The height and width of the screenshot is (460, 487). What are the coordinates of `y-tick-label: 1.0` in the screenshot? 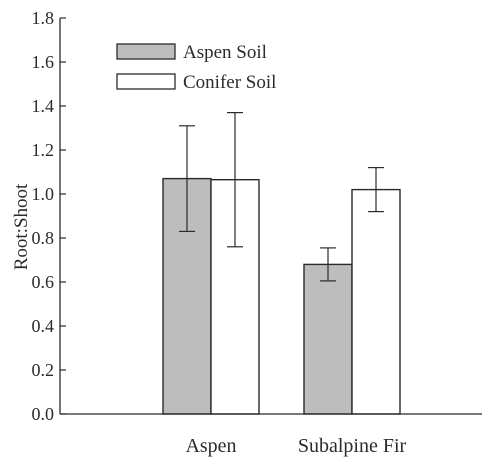 It's located at (43, 194).